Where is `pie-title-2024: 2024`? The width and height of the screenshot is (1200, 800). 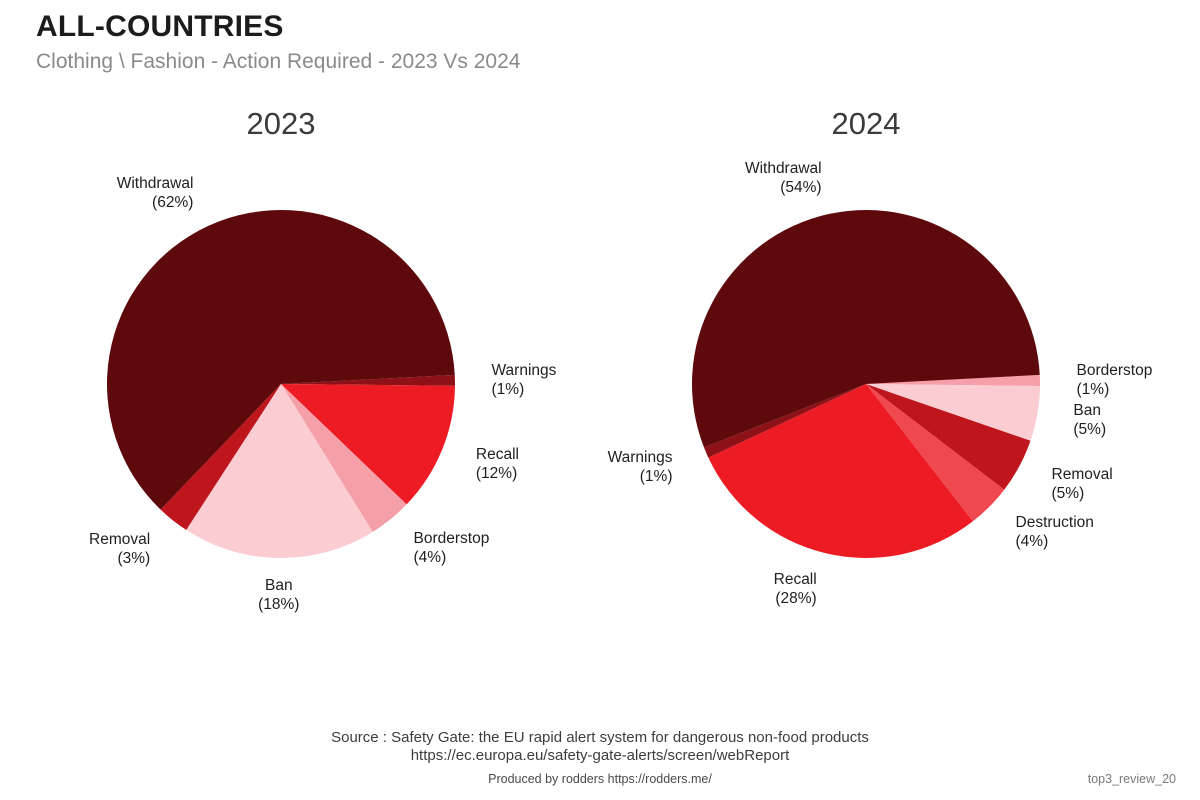
pie-title-2024: 2024 is located at coordinates (866, 123).